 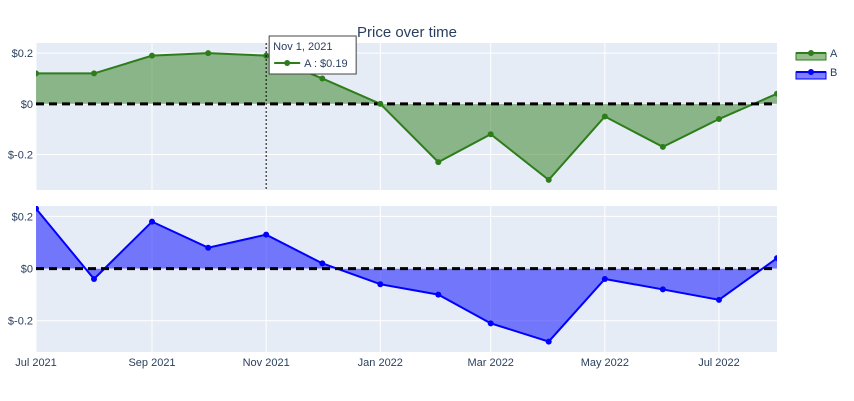 What do you see at coordinates (266, 363) in the screenshot?
I see `x-tick-label: Nov 2021` at bounding box center [266, 363].